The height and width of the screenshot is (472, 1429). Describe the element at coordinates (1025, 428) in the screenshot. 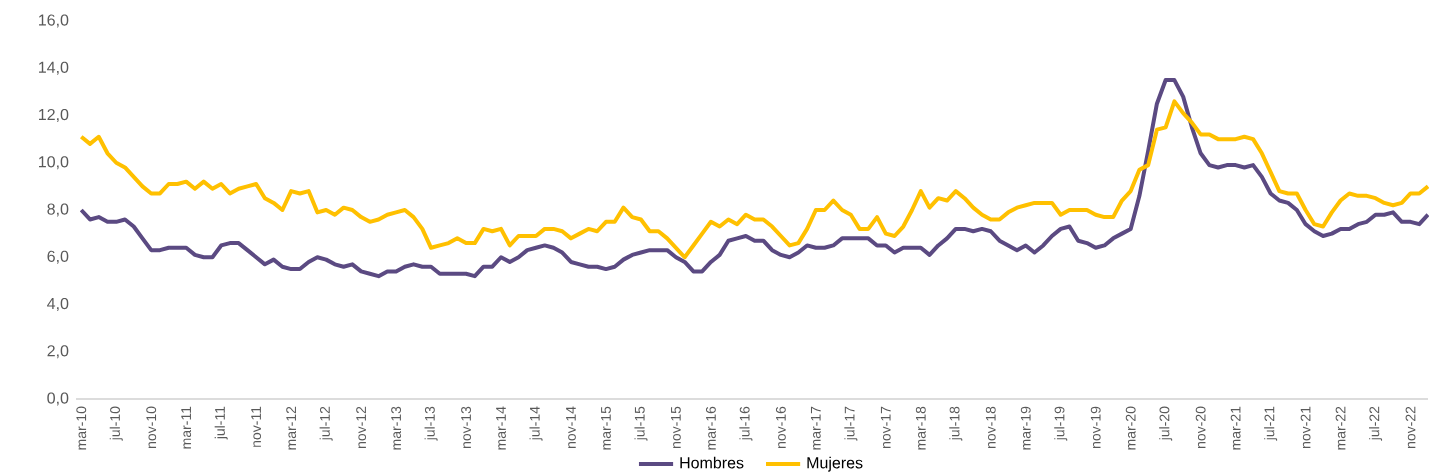

I see `x-tick-label: mar-19` at that location.